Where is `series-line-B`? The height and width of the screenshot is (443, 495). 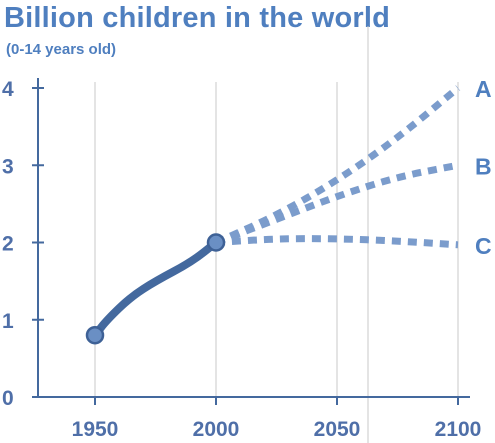
series-line-B is located at coordinates (336, 203).